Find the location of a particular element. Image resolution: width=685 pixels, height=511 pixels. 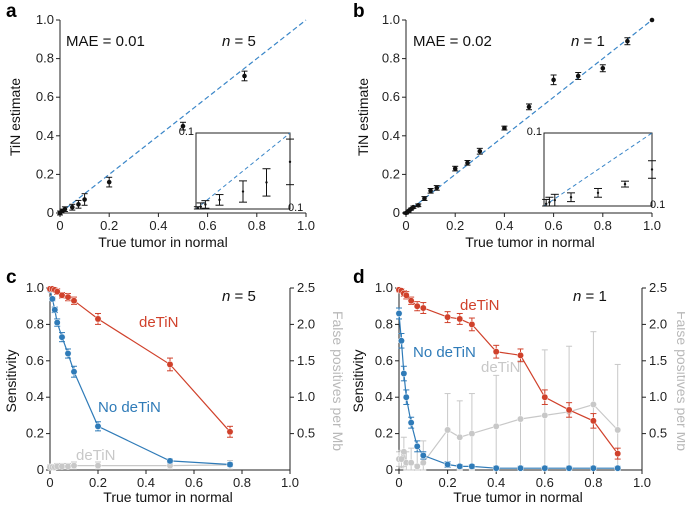

panel-a-ytick-label: 0.2 is located at coordinates (45, 173).